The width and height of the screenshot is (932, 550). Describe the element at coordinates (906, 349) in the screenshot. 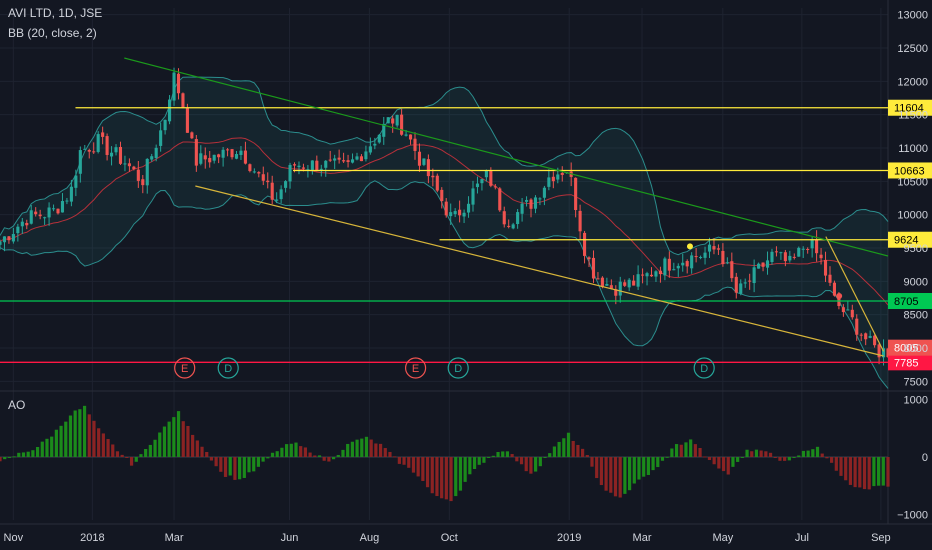

I see `price-label: 8005` at that location.